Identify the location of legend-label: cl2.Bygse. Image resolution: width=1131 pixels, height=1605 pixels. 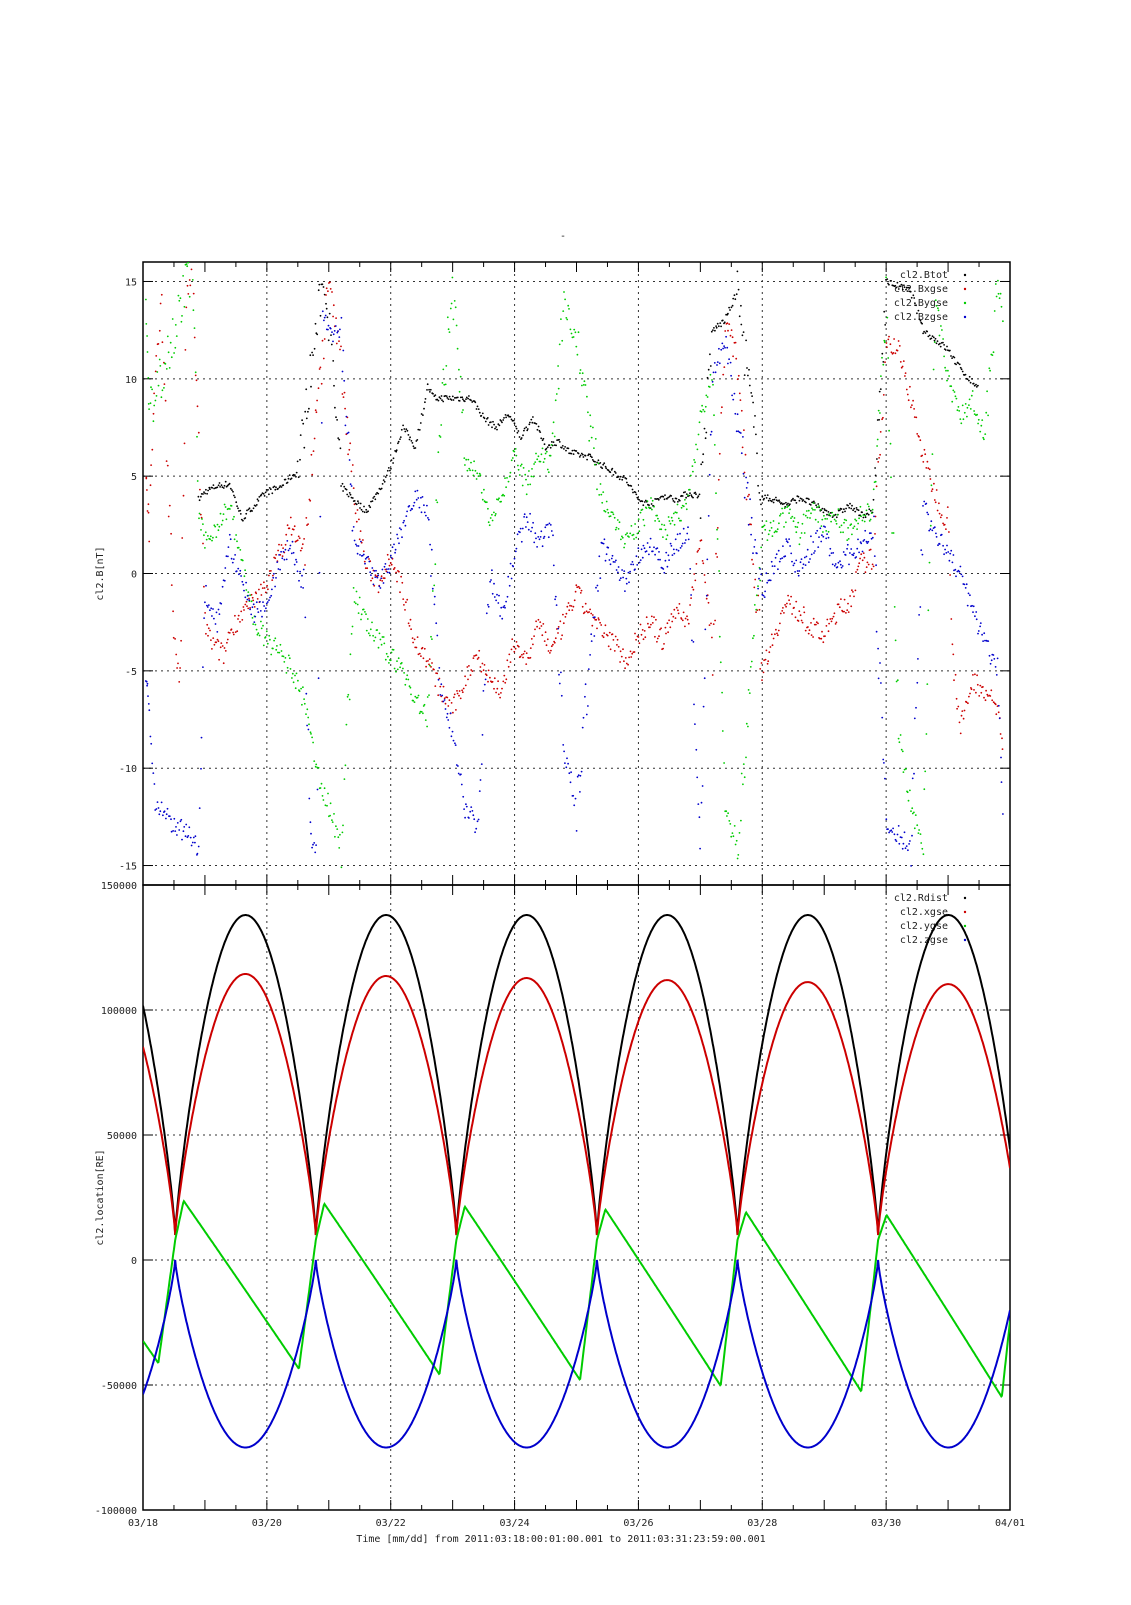
(921, 303).